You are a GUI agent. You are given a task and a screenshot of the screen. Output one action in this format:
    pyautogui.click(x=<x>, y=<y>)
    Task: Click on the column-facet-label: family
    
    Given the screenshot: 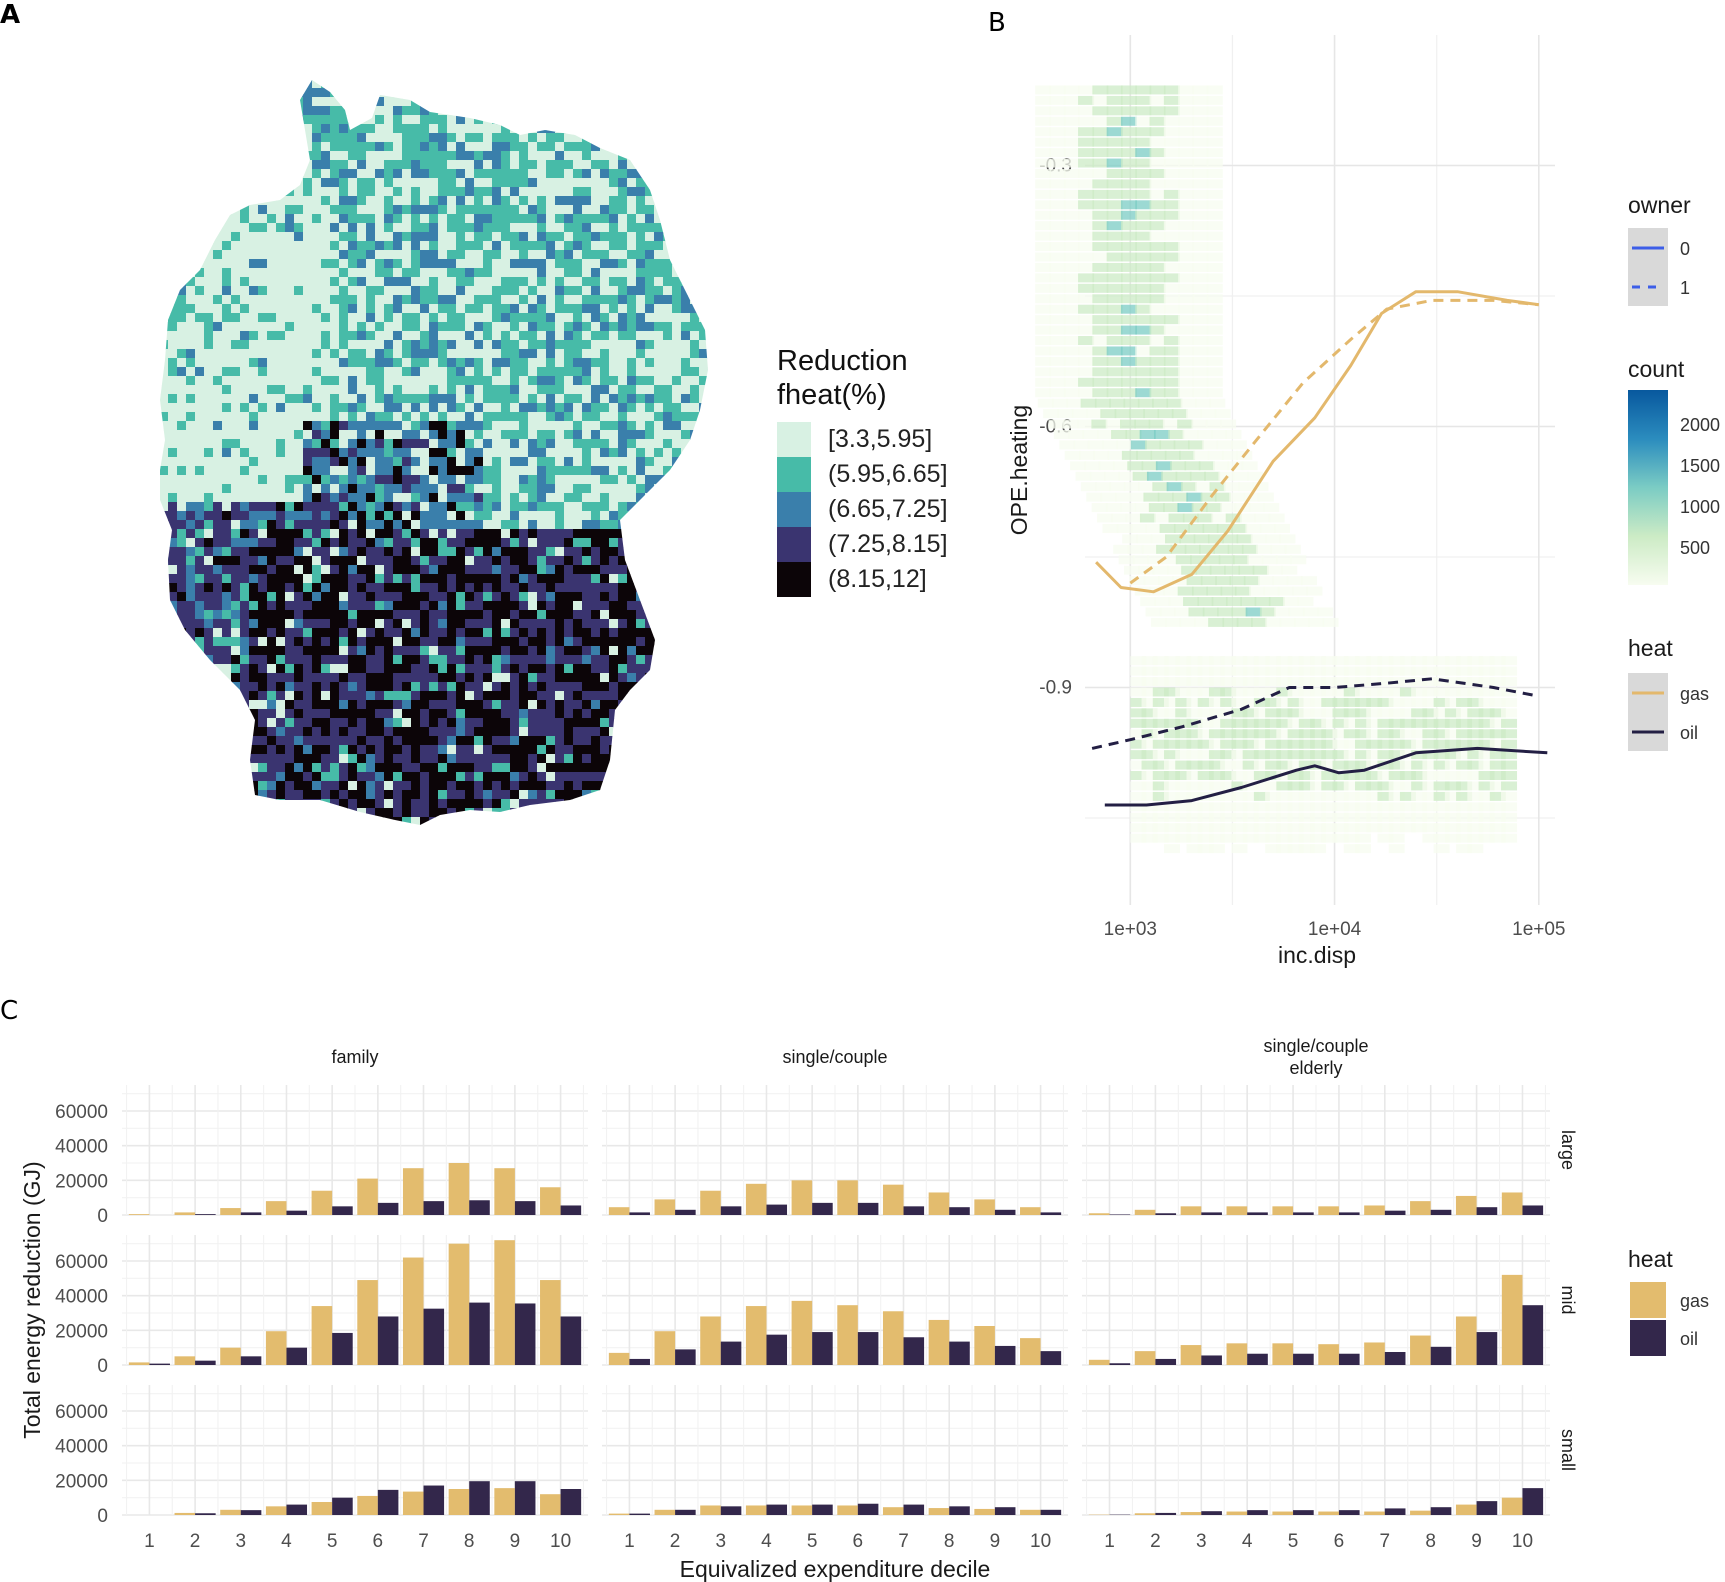 What is the action you would take?
    pyautogui.click(x=354, y=1057)
    